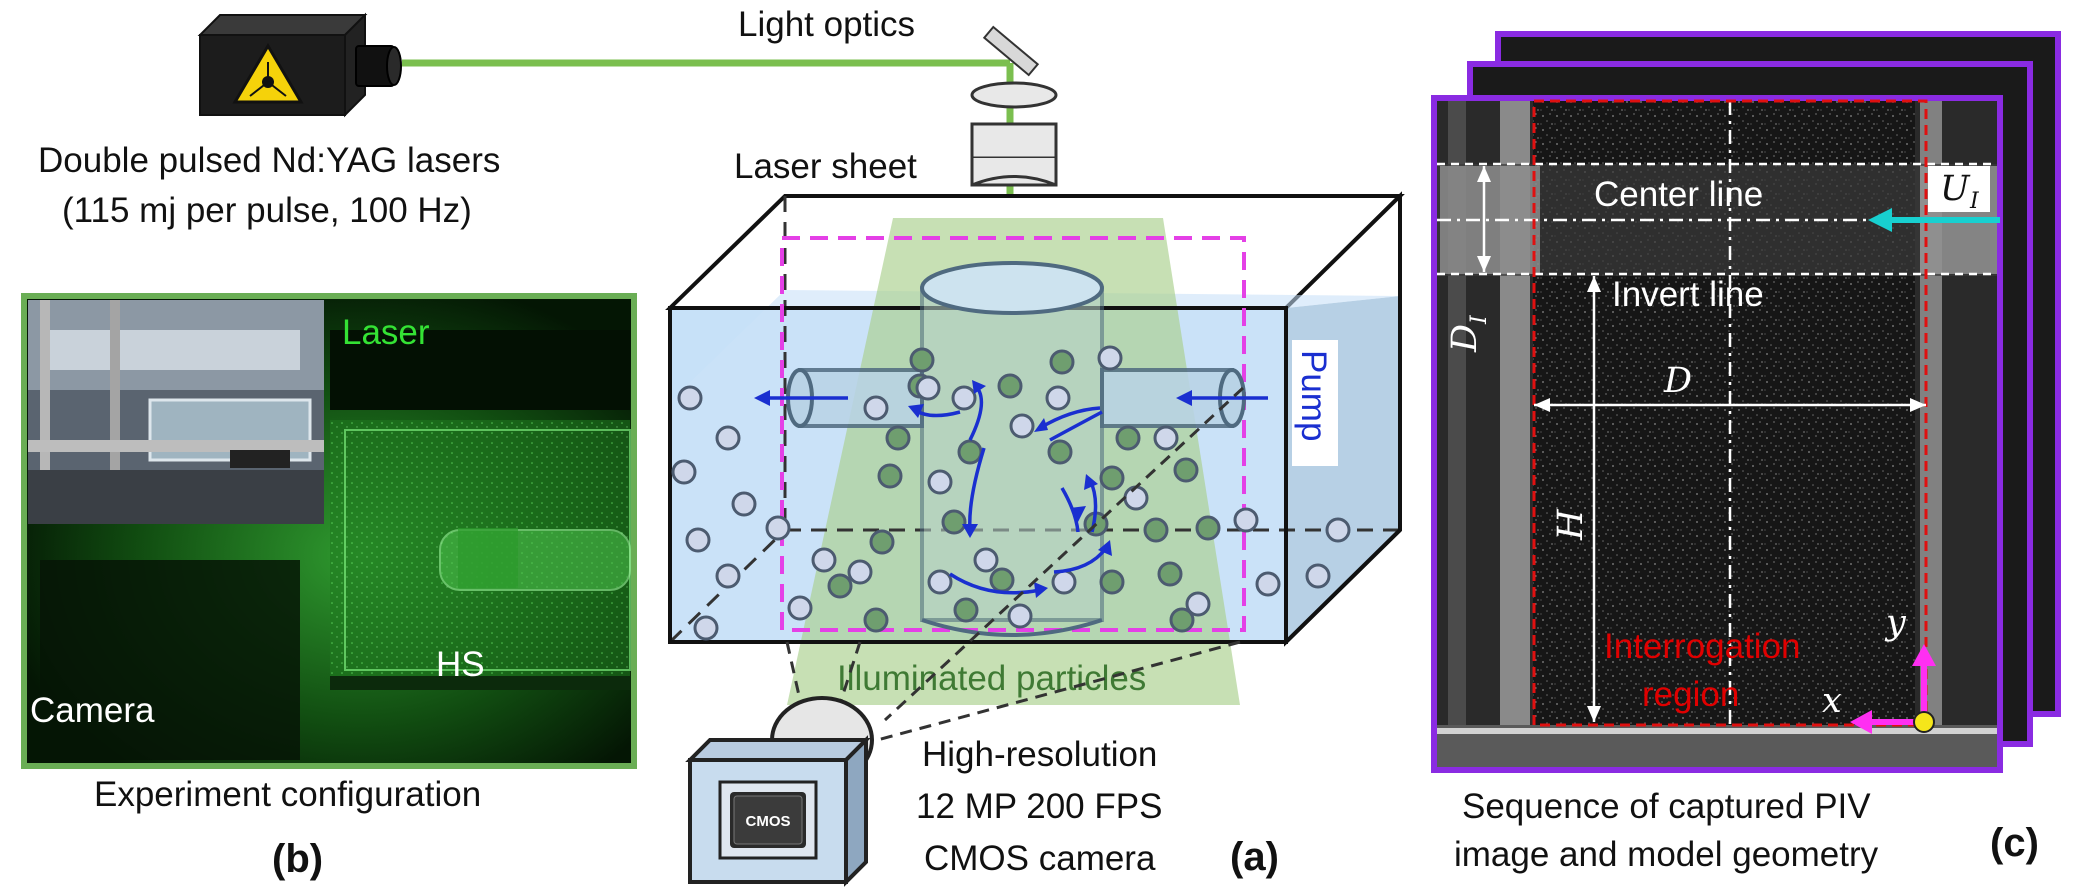 The height and width of the screenshot is (891, 2074). I want to click on lab-inset-photo, so click(176, 412).